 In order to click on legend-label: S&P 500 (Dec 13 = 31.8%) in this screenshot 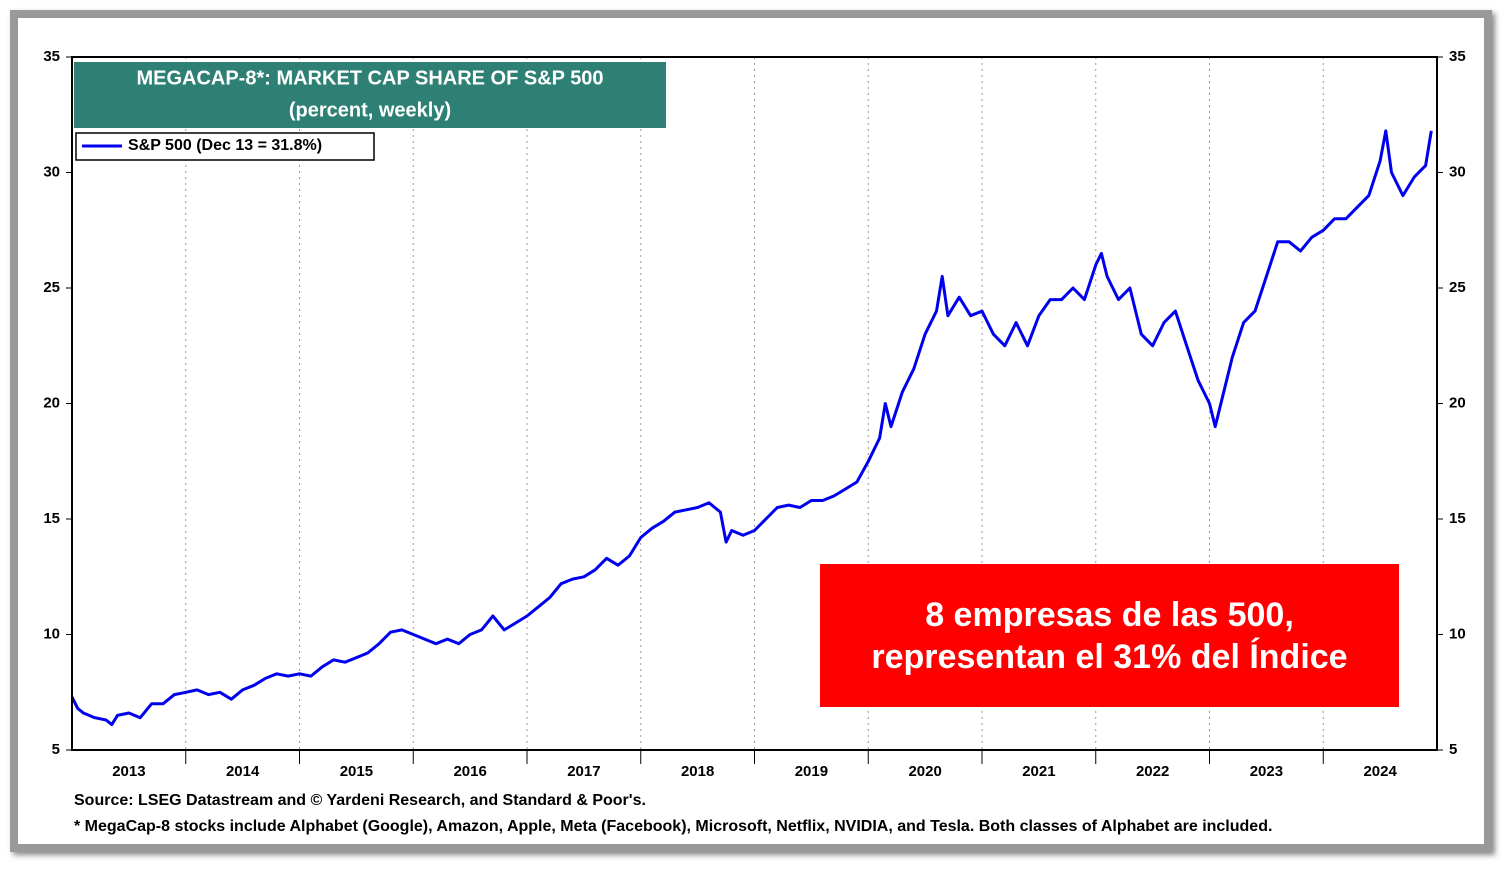, I will do `click(225, 145)`.